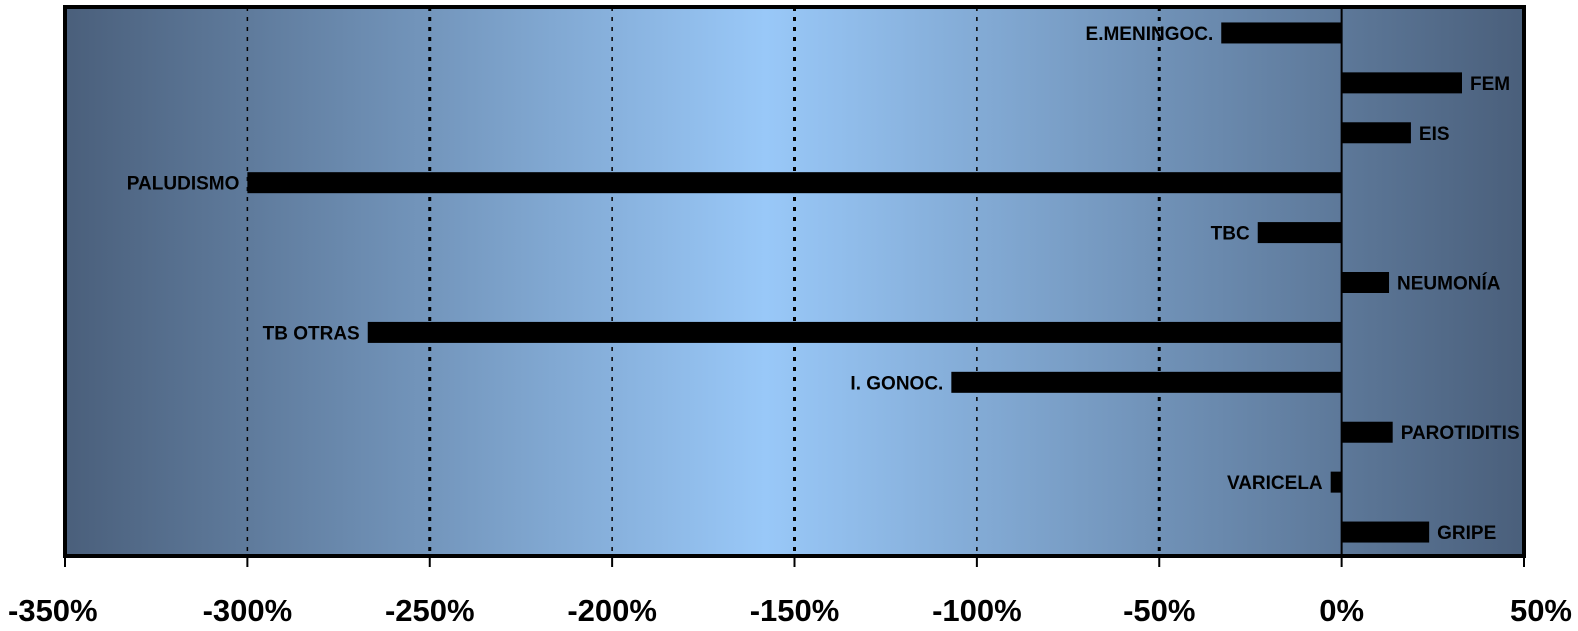 The height and width of the screenshot is (631, 1578). Describe the element at coordinates (896, 383) in the screenshot. I see `category-label: I. GONOC.` at that location.